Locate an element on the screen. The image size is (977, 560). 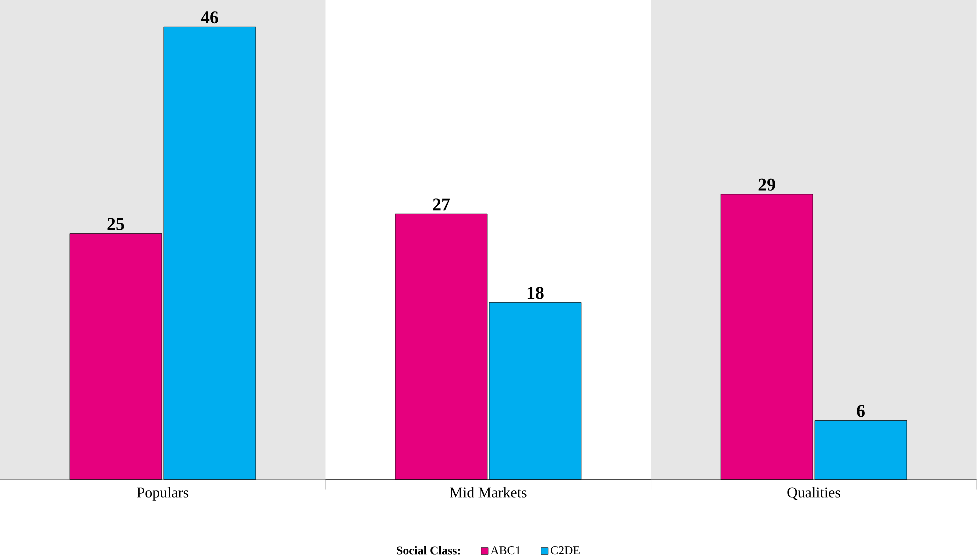
x-tick-label: Qualities is located at coordinates (814, 493).